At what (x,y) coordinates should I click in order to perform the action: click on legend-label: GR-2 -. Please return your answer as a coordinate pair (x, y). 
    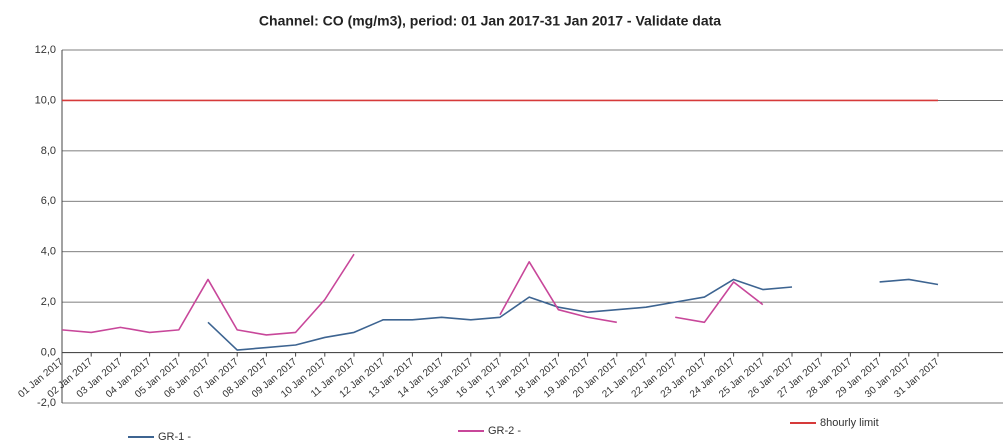
    Looking at the image, I should click on (504, 431).